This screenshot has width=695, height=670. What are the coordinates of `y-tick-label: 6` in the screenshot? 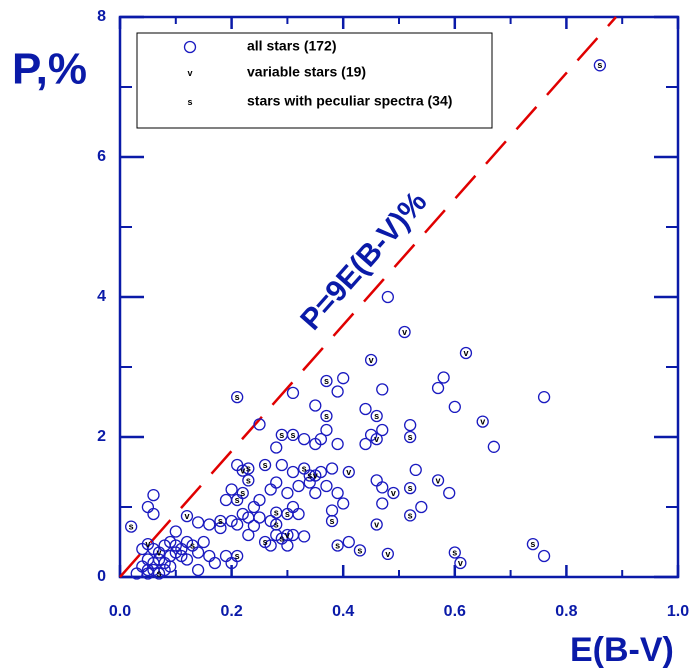 It's located at (101, 156).